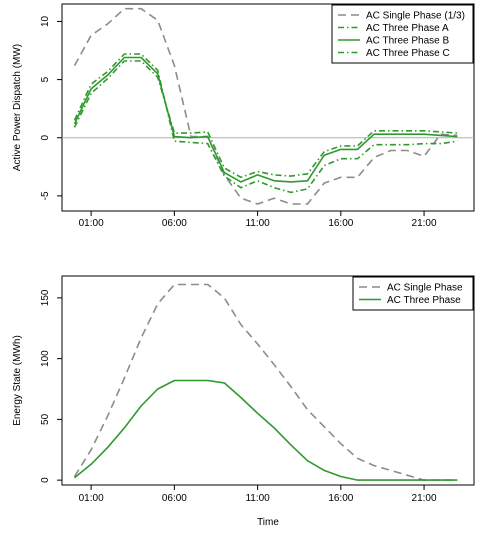  What do you see at coordinates (45, 419) in the screenshot?
I see `y-tick-label: 50` at bounding box center [45, 419].